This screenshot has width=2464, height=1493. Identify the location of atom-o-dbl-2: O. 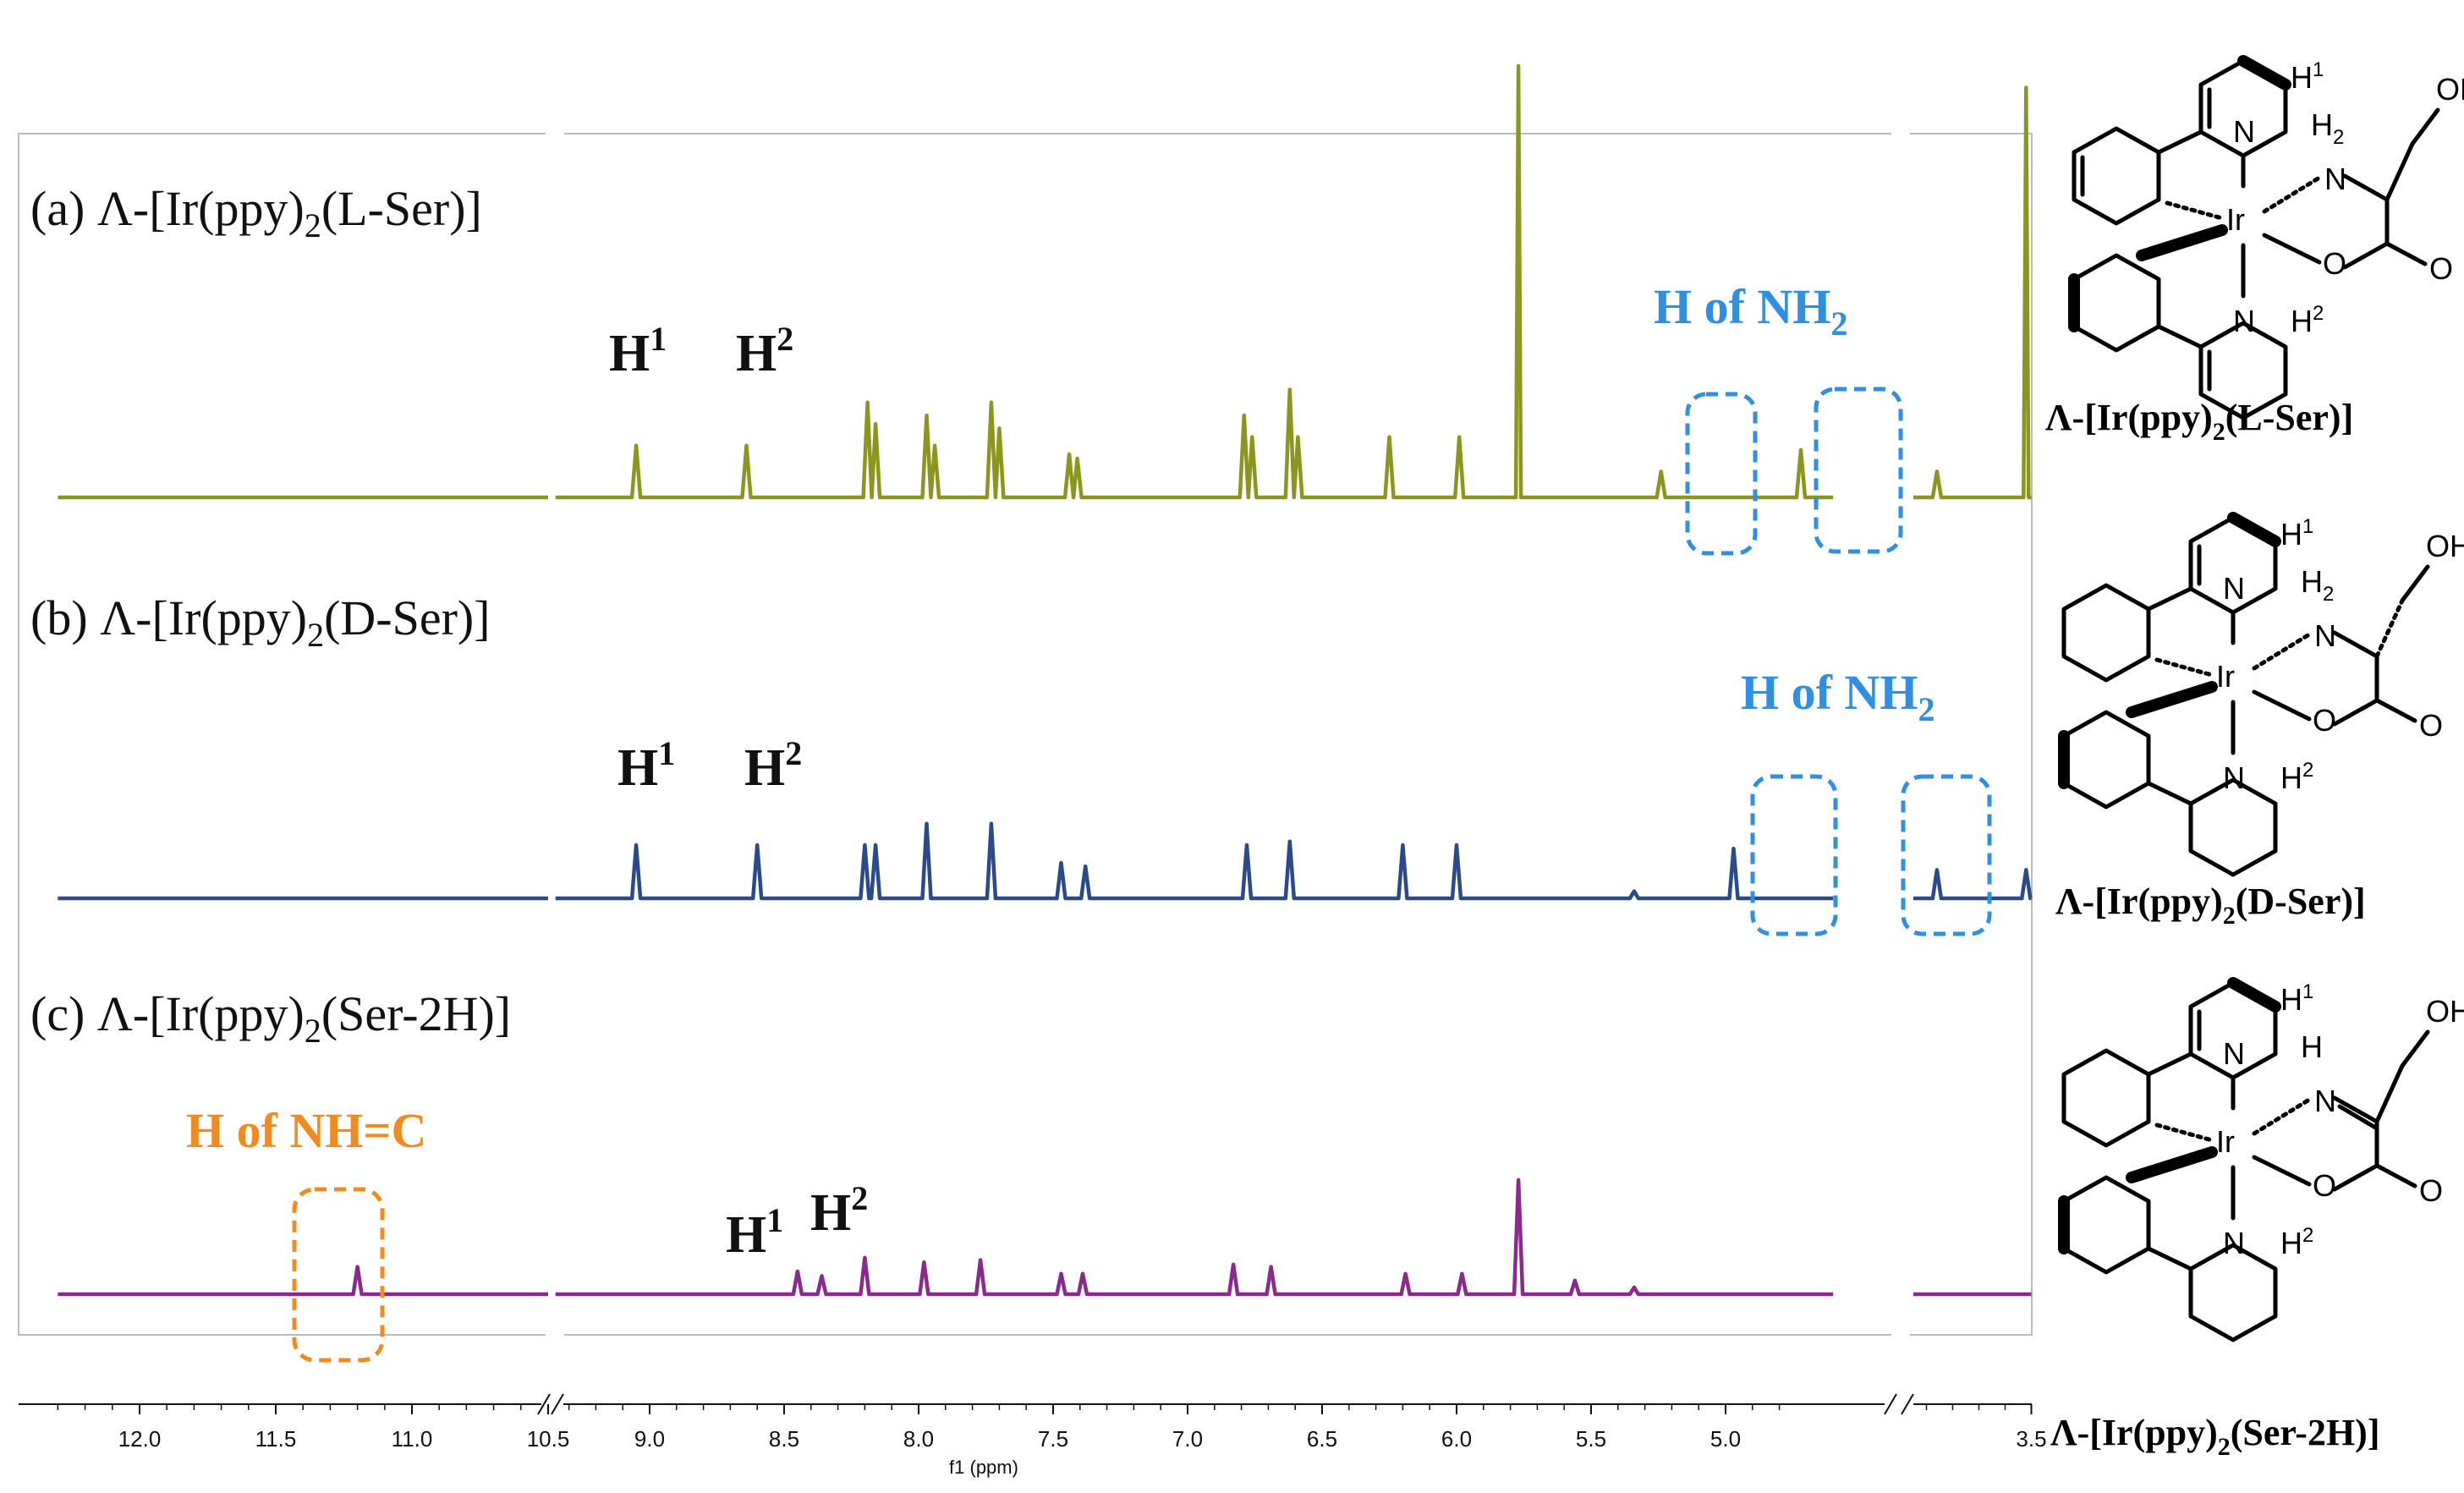
(2431, 726).